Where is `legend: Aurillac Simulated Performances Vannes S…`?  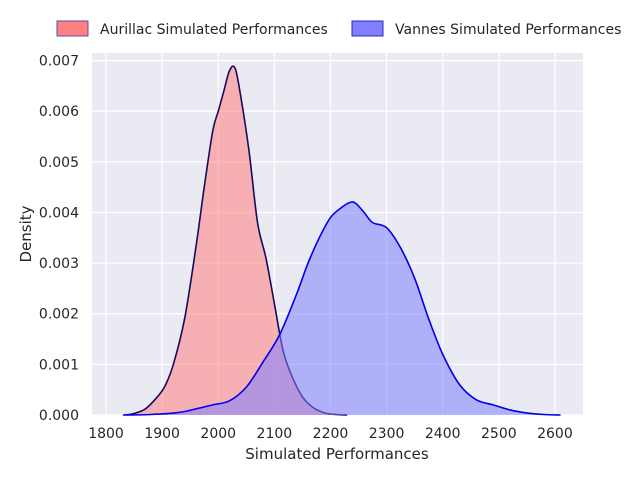
legend: Aurillac Simulated Performances Vannes S… is located at coordinates (338, 29).